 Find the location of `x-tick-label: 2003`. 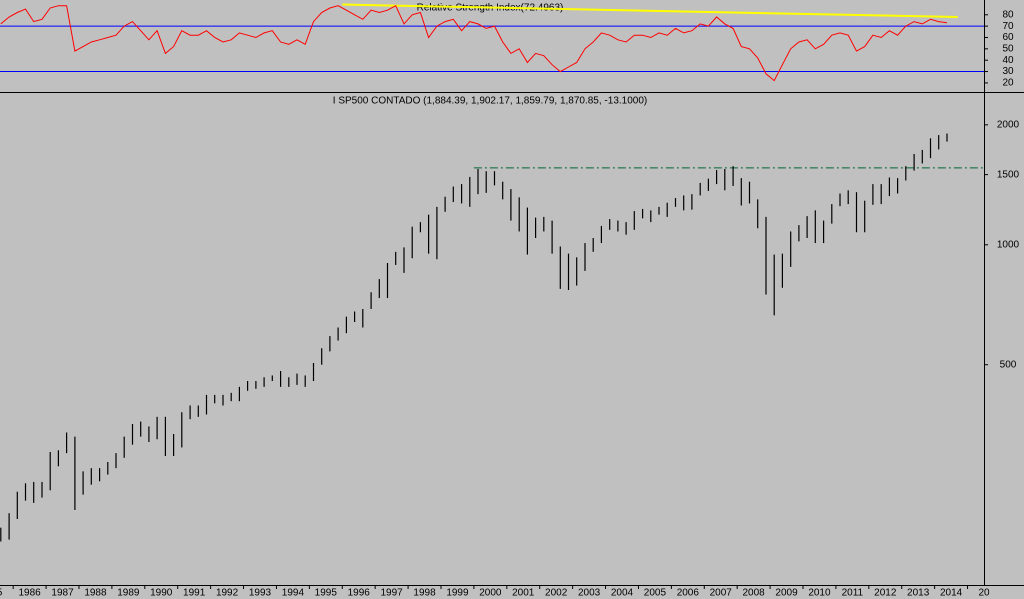

x-tick-label: 2003 is located at coordinates (589, 593).